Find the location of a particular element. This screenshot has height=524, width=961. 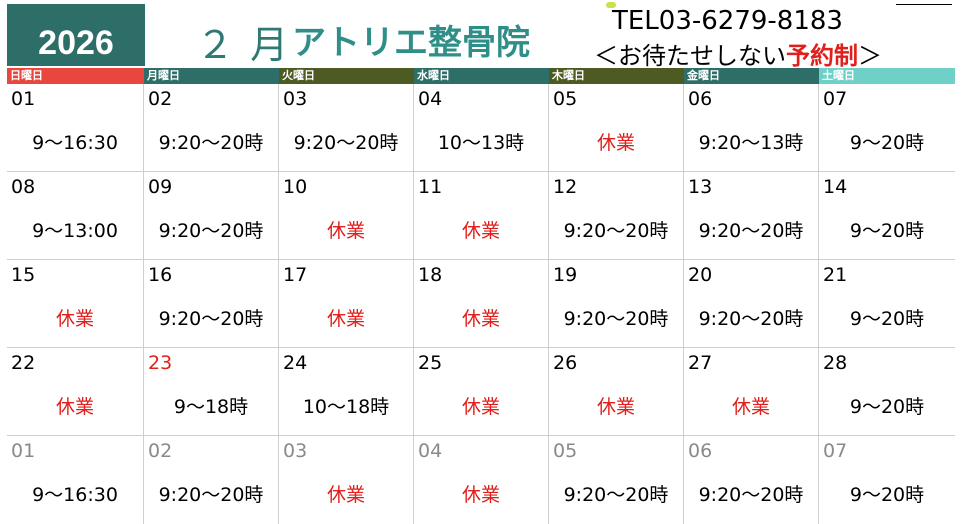

day-cell: 06 9:20～13時 is located at coordinates (751, 127).